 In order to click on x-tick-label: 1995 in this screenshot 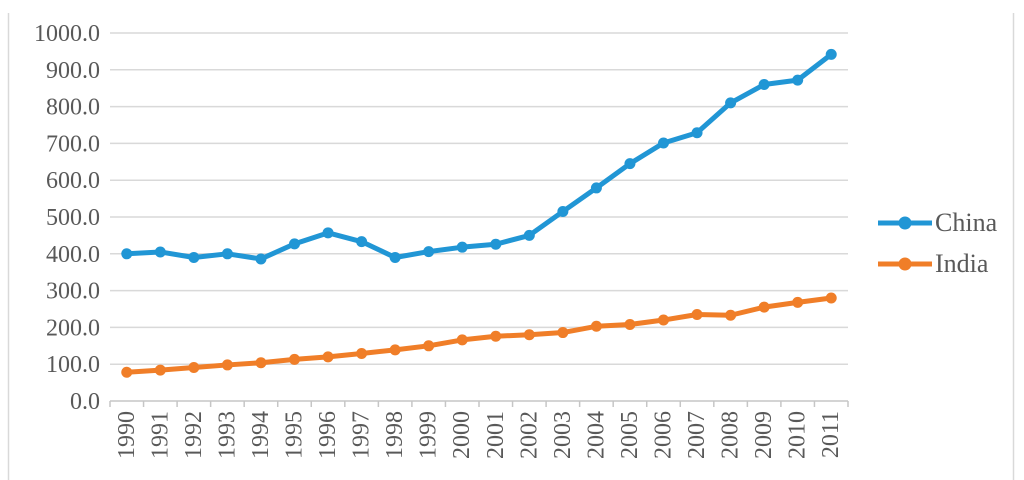, I will do `click(295, 435)`.